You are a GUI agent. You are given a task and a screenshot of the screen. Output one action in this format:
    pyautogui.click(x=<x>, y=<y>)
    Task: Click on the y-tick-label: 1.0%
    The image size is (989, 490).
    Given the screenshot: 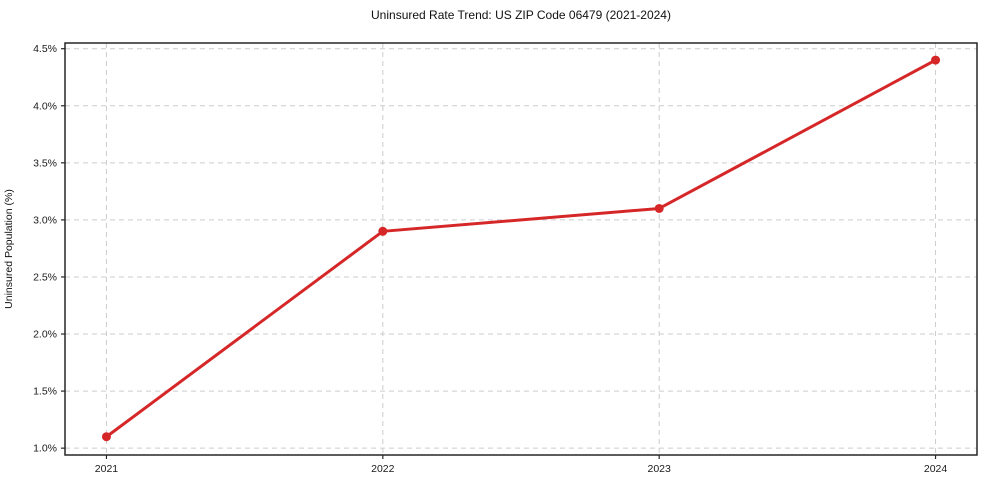 What is the action you would take?
    pyautogui.click(x=45, y=449)
    